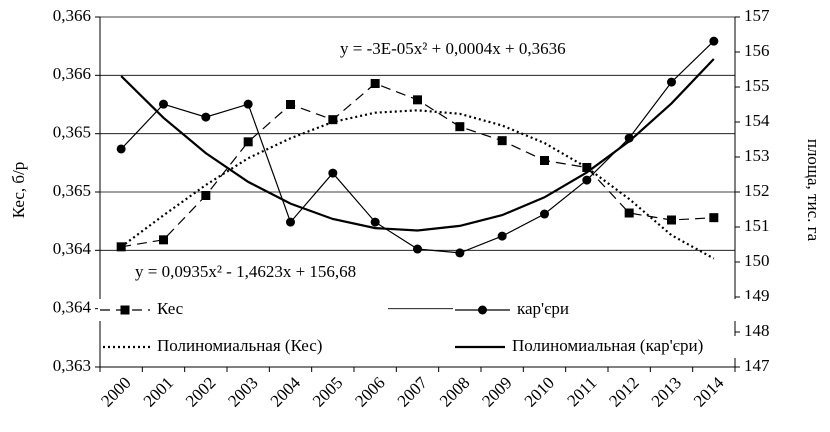 This screenshot has width=830, height=432. I want to click on x-tick-label: 2001, so click(158, 391).